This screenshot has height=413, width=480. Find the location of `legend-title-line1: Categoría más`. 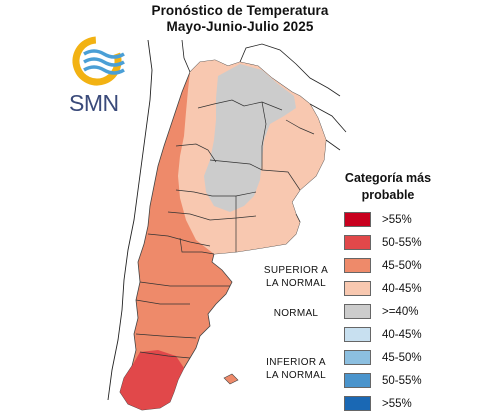

legend-title-line1: Categoría más is located at coordinates (388, 178).